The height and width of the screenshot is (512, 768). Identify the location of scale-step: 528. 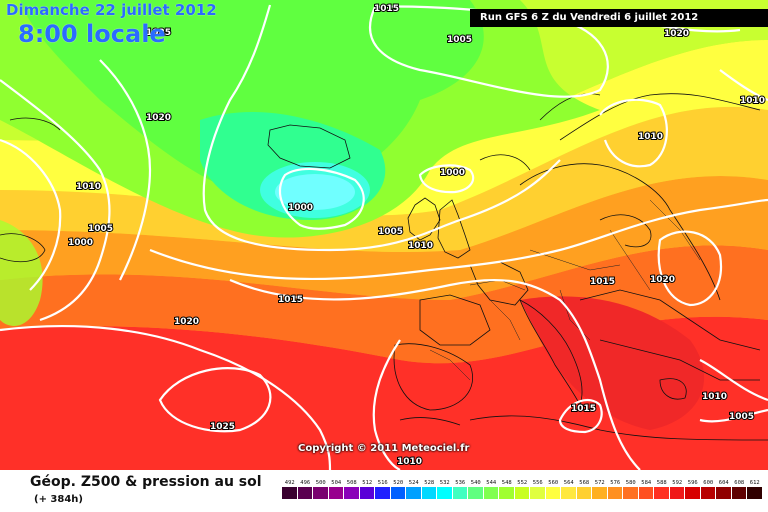
(429, 489).